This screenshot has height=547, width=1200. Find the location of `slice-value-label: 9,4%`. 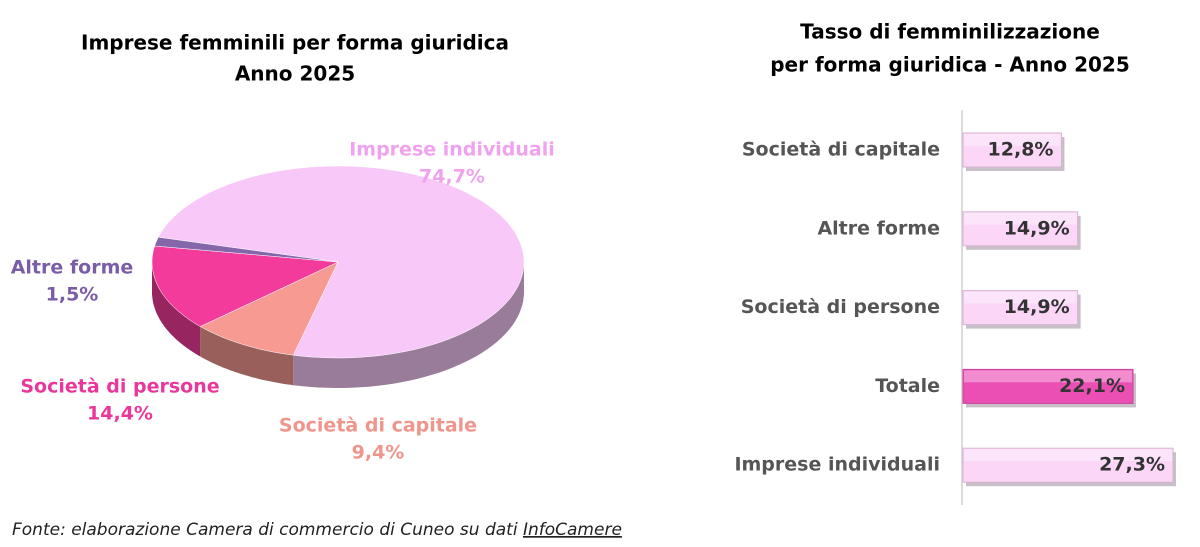

slice-value-label: 9,4% is located at coordinates (378, 453).